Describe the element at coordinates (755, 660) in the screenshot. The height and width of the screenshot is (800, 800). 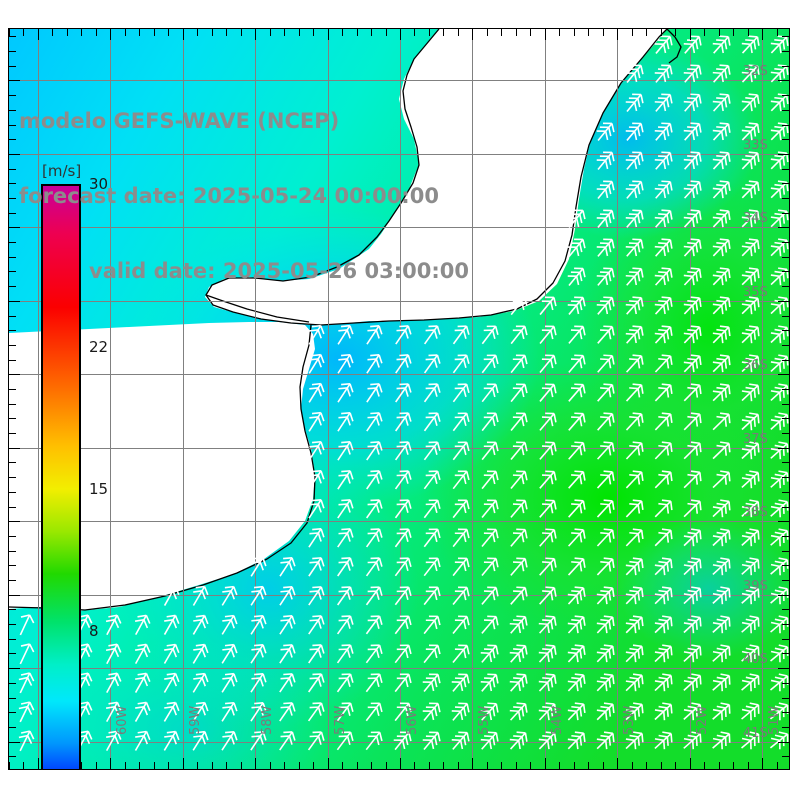
I see `latitude-label: 40S` at that location.